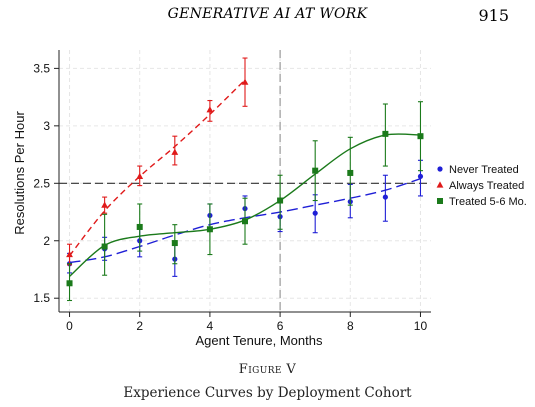 The height and width of the screenshot is (407, 535). What do you see at coordinates (421, 326) in the screenshot?
I see `x-tick-label: 10` at bounding box center [421, 326].